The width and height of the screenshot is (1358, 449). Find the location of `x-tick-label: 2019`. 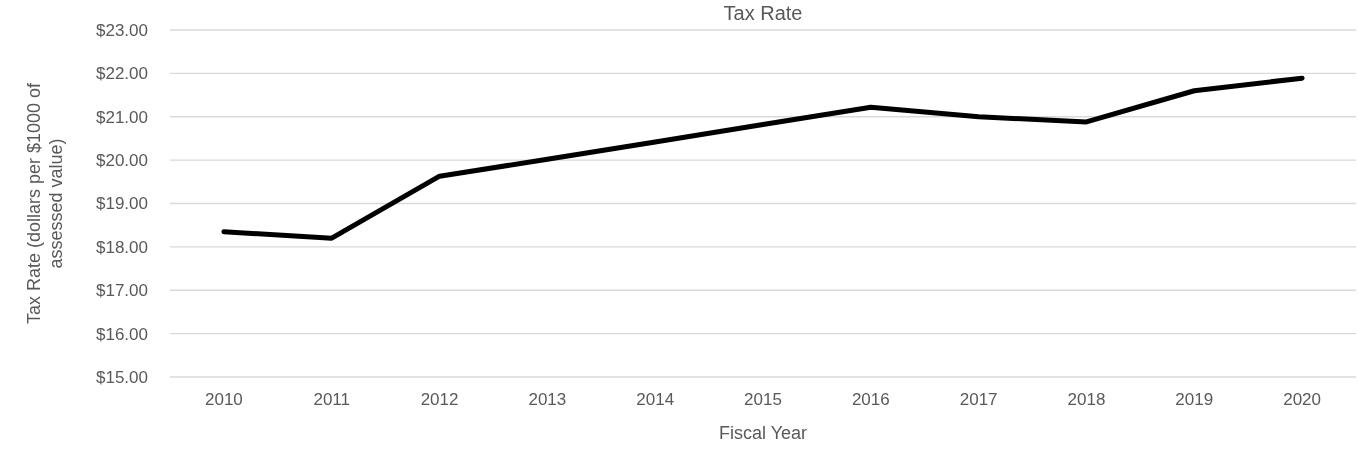

x-tick-label: 2019 is located at coordinates (1194, 400).